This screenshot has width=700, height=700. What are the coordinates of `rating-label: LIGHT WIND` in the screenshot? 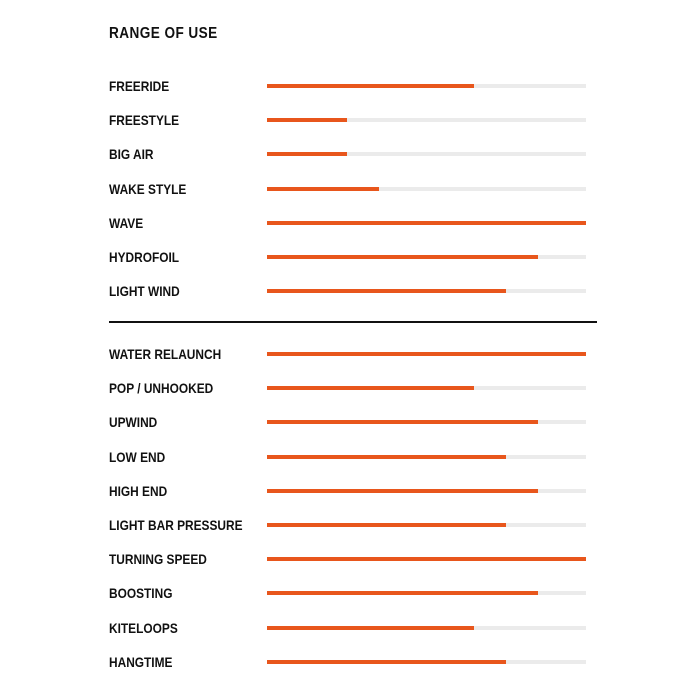 It's located at (144, 291).